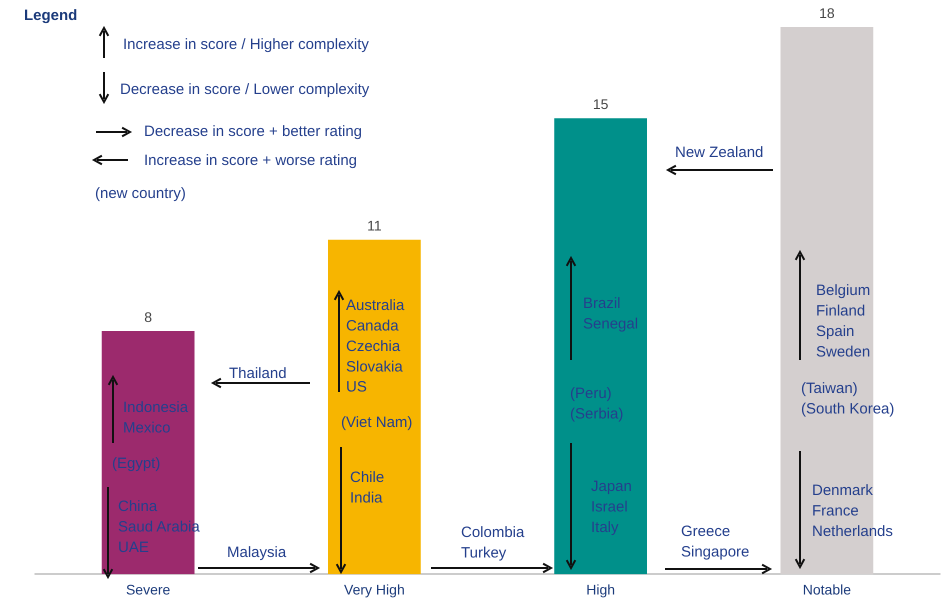  Describe the element at coordinates (610, 314) in the screenshot. I see `annotation: Brazil Senegal` at that location.